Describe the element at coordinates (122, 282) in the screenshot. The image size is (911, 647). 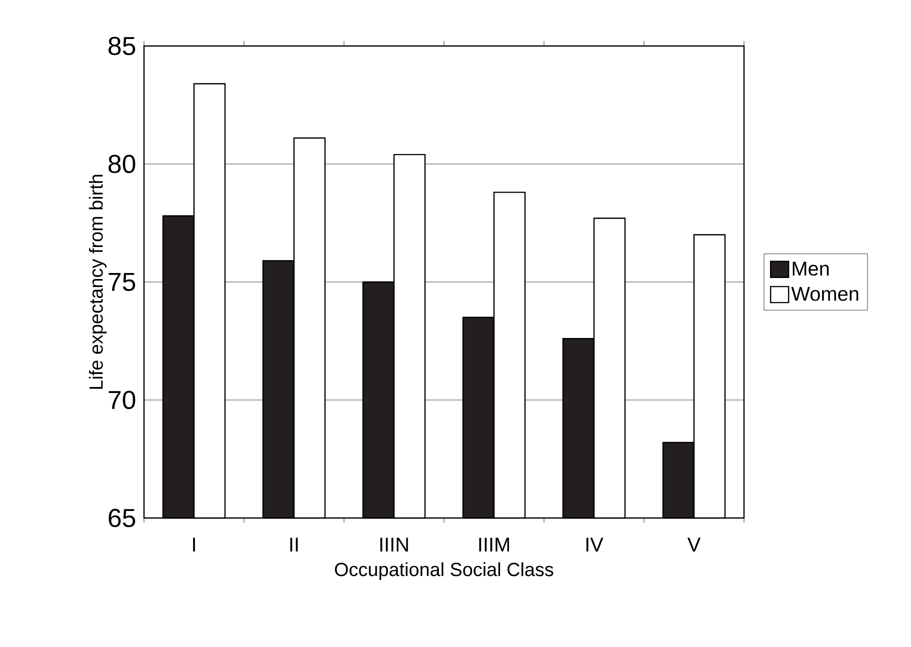
I see `y-tick-label: 75` at that location.